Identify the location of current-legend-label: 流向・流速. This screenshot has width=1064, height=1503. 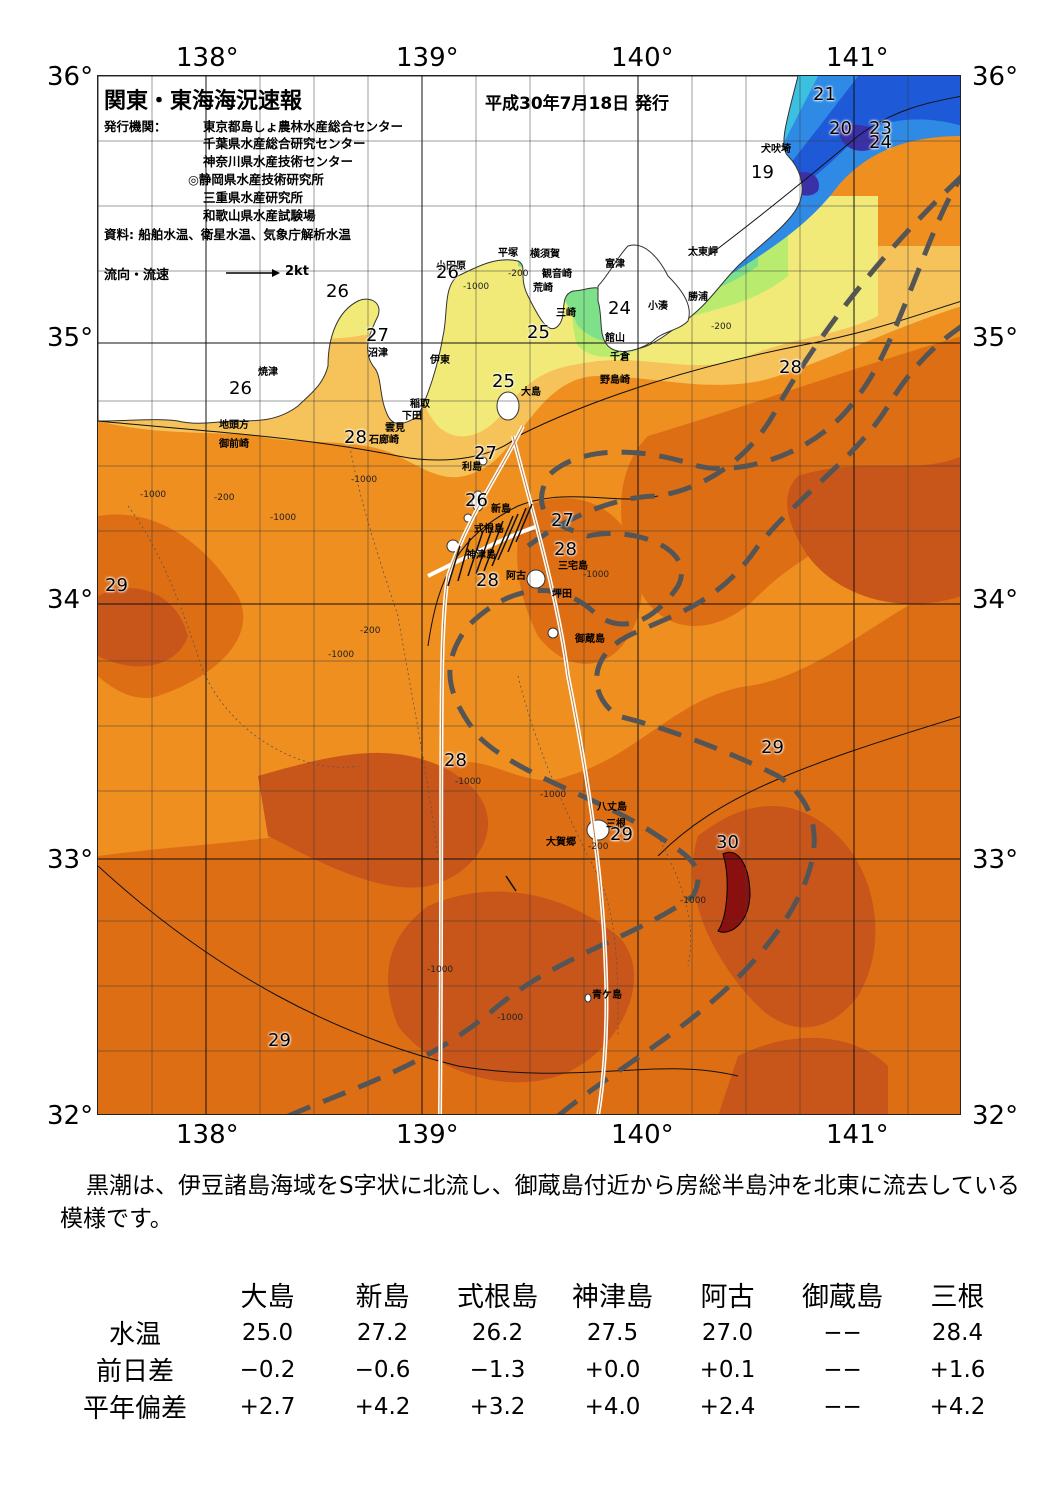
(137, 275).